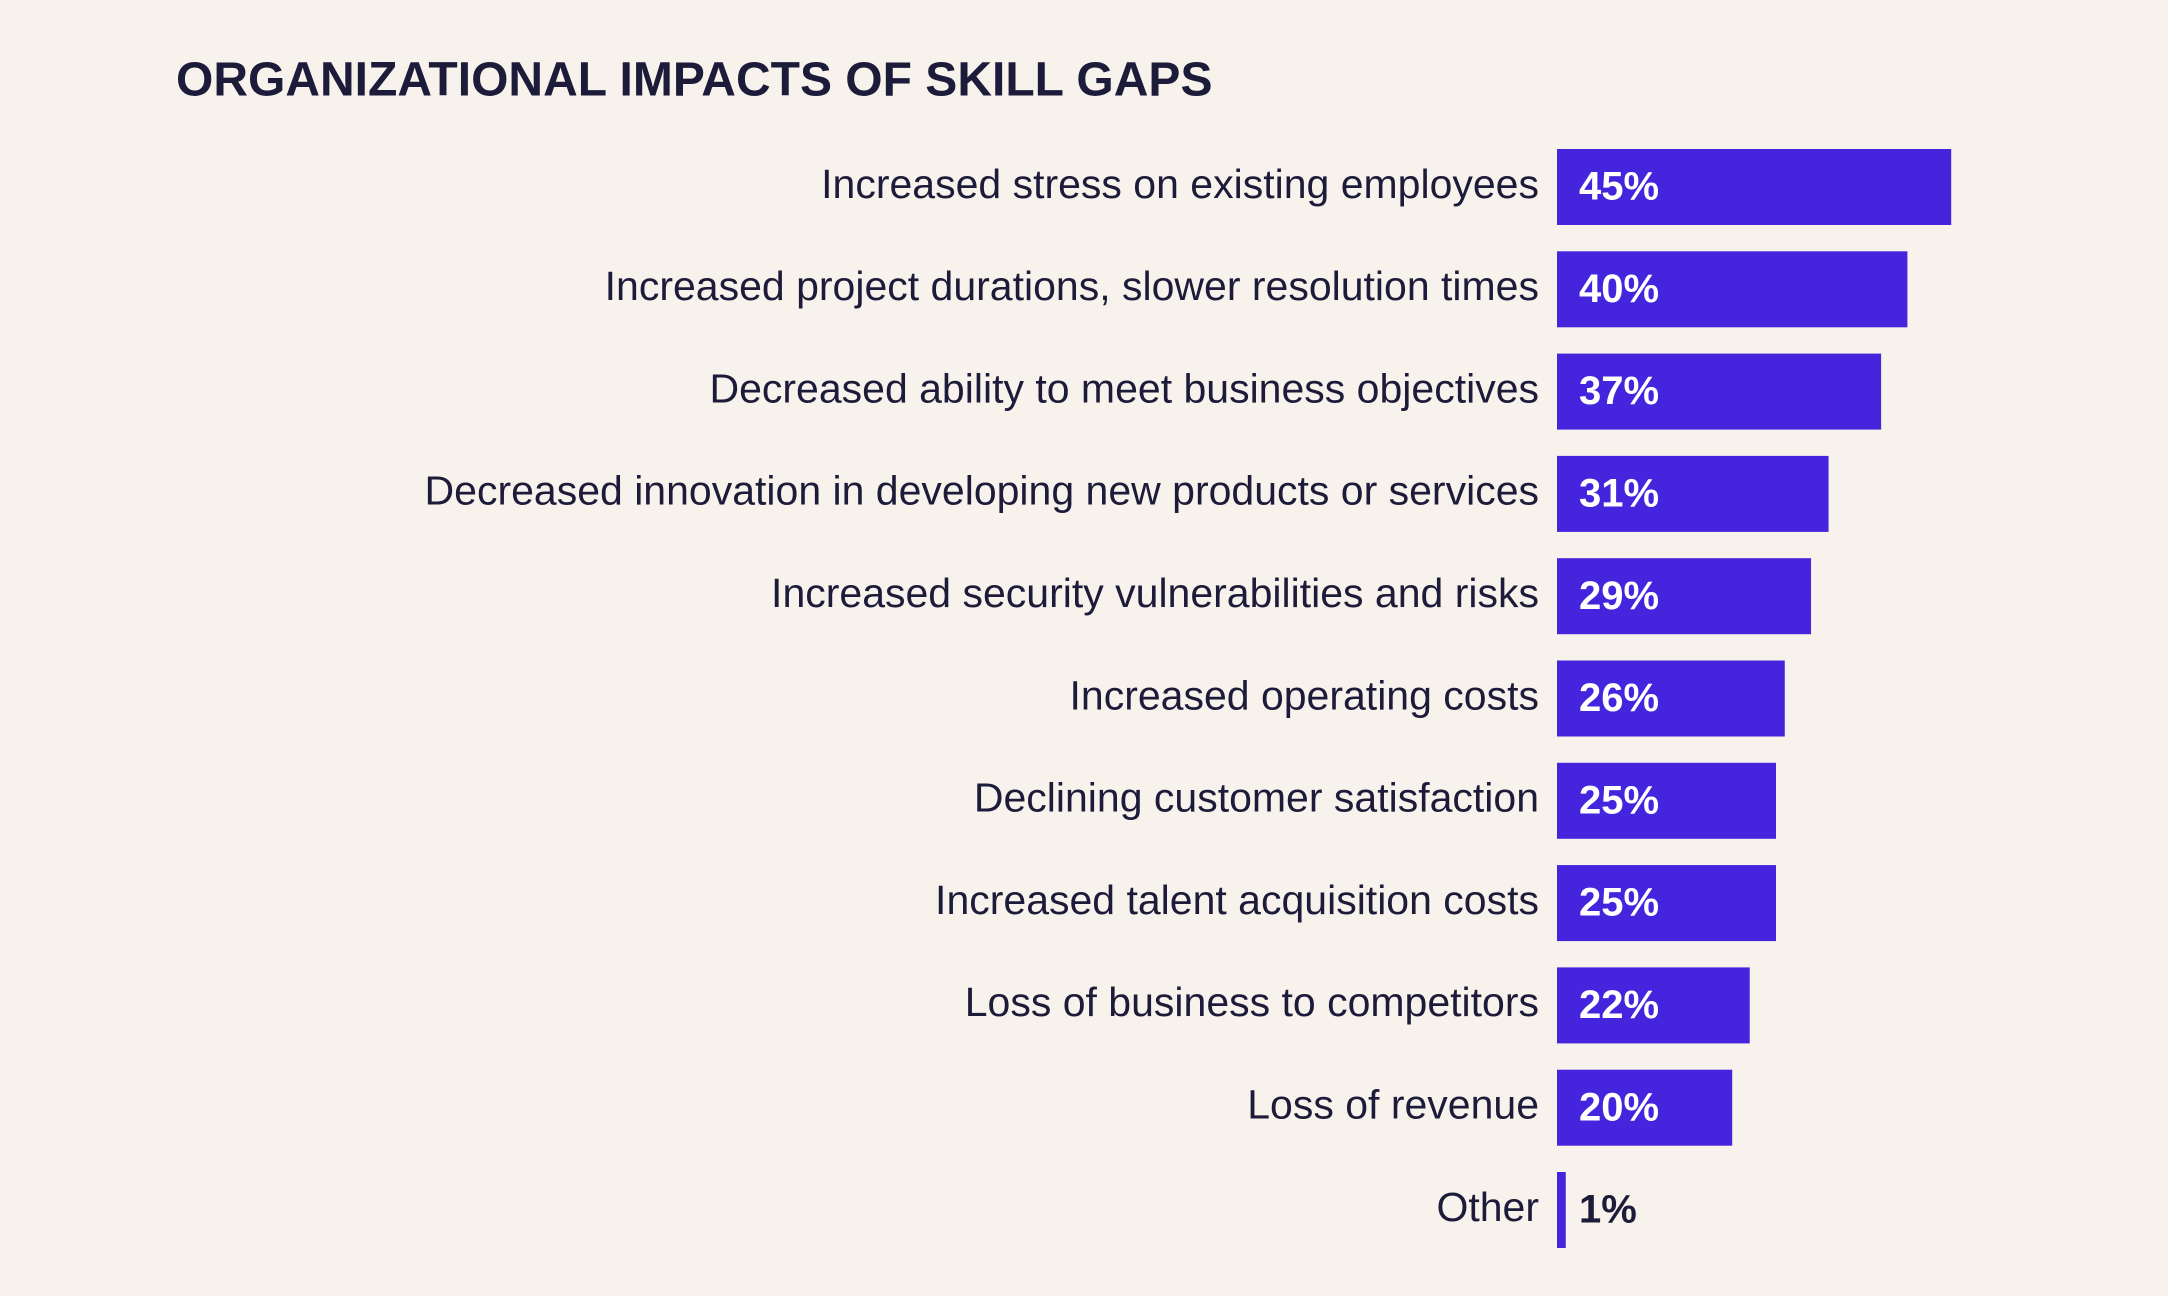 The image size is (2168, 1296). Describe the element at coordinates (1619, 1005) in the screenshot. I see `value-label: 22%` at that location.